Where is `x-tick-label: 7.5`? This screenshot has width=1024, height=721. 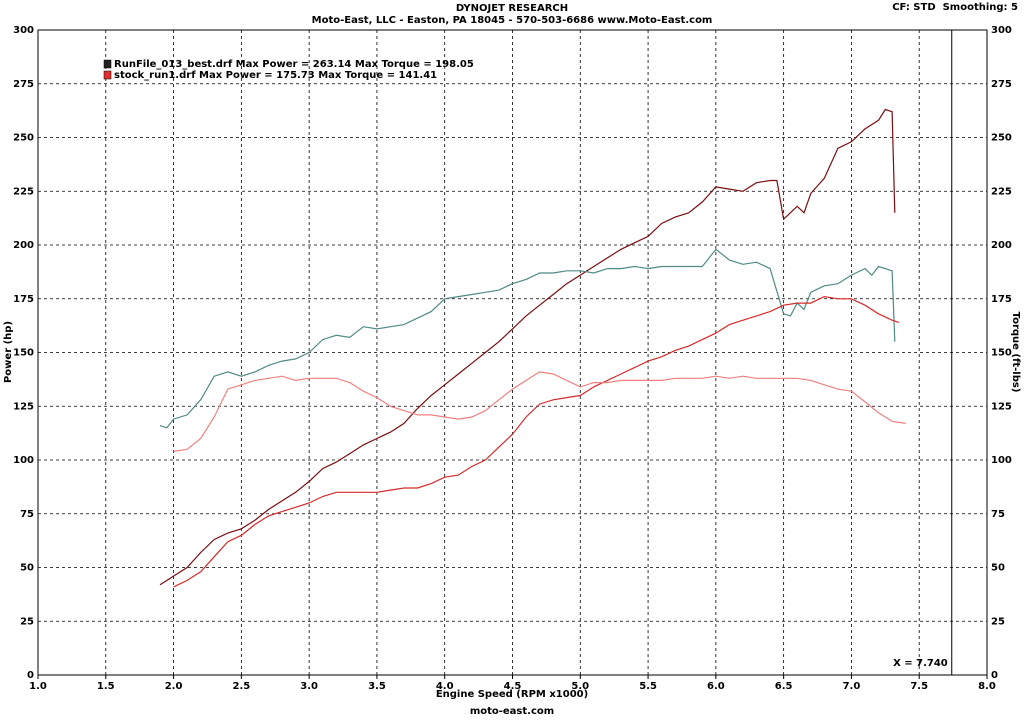
x-tick-label: 7.5 is located at coordinates (919, 686).